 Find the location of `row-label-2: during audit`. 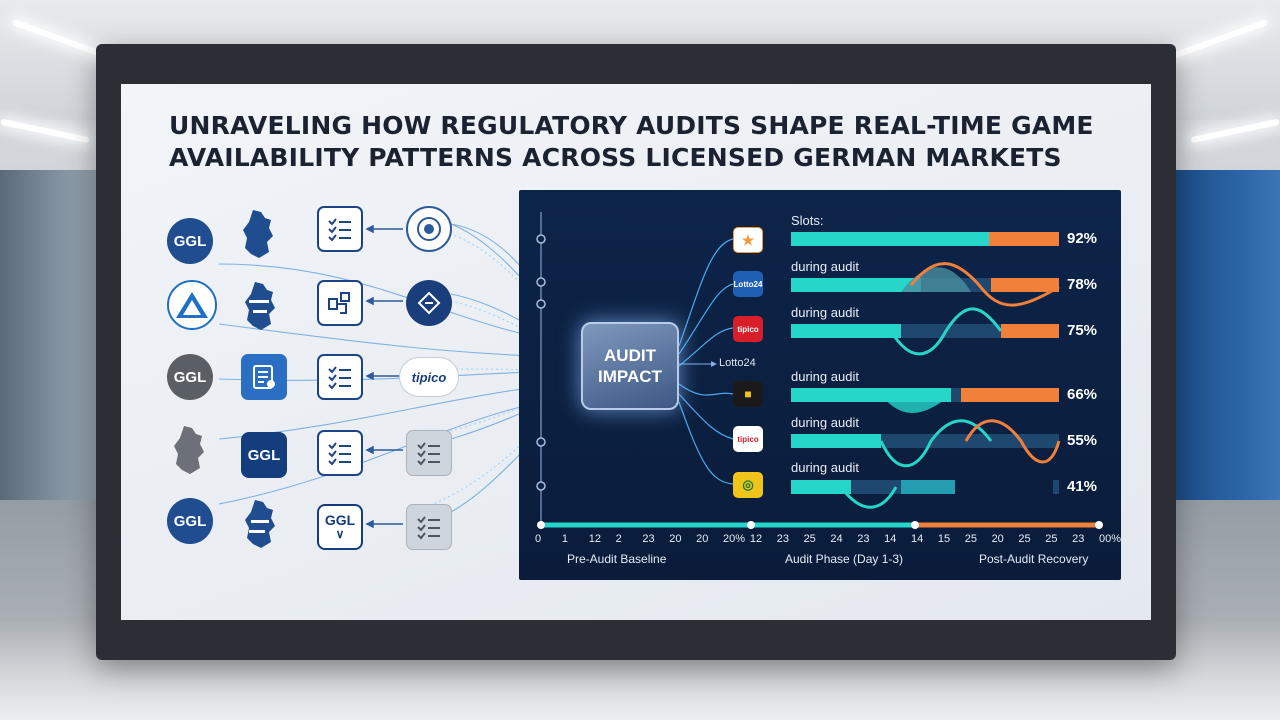

row-label-2: during audit is located at coordinates (825, 266).